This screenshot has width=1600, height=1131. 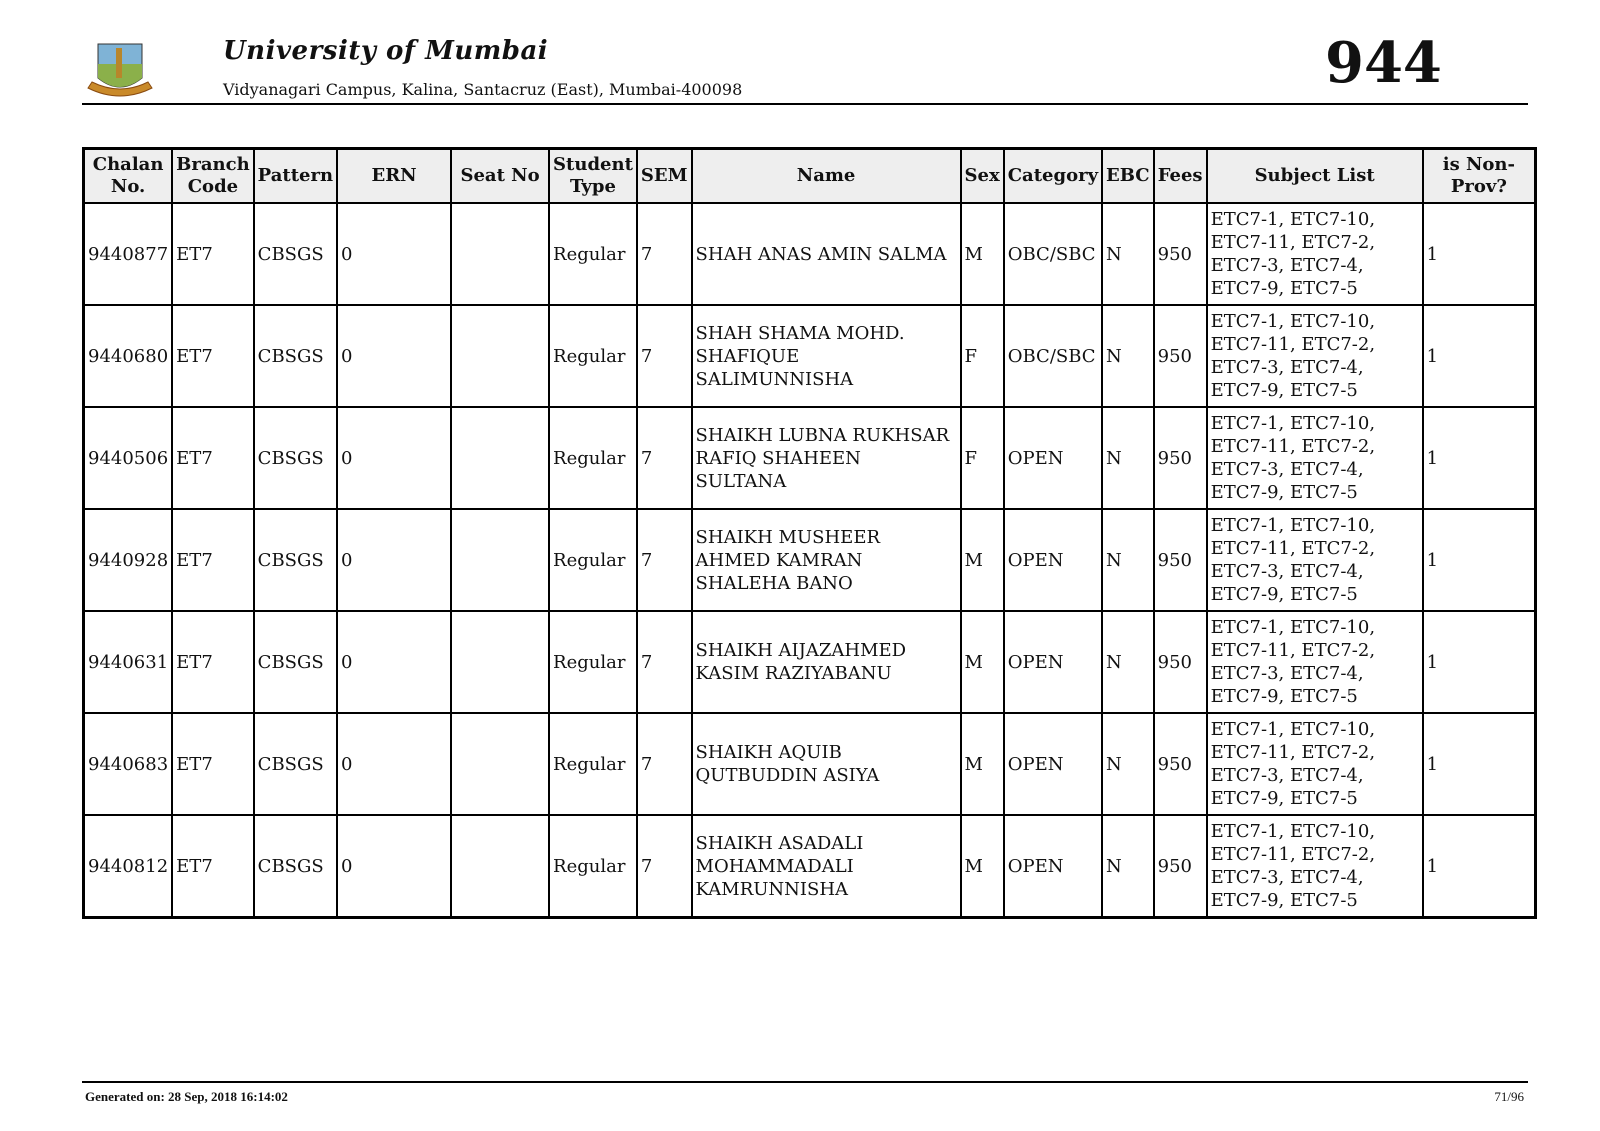 What do you see at coordinates (186, 1096) in the screenshot?
I see `generated-timestamp: Generated on: 28 Sep, 2018 16:14:02` at bounding box center [186, 1096].